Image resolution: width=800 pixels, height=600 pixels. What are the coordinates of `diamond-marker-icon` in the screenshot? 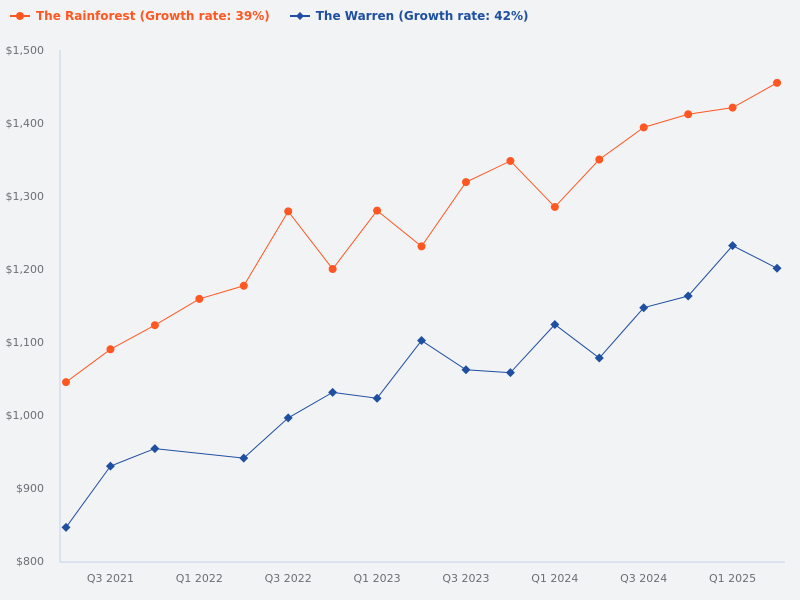 It's located at (299, 16).